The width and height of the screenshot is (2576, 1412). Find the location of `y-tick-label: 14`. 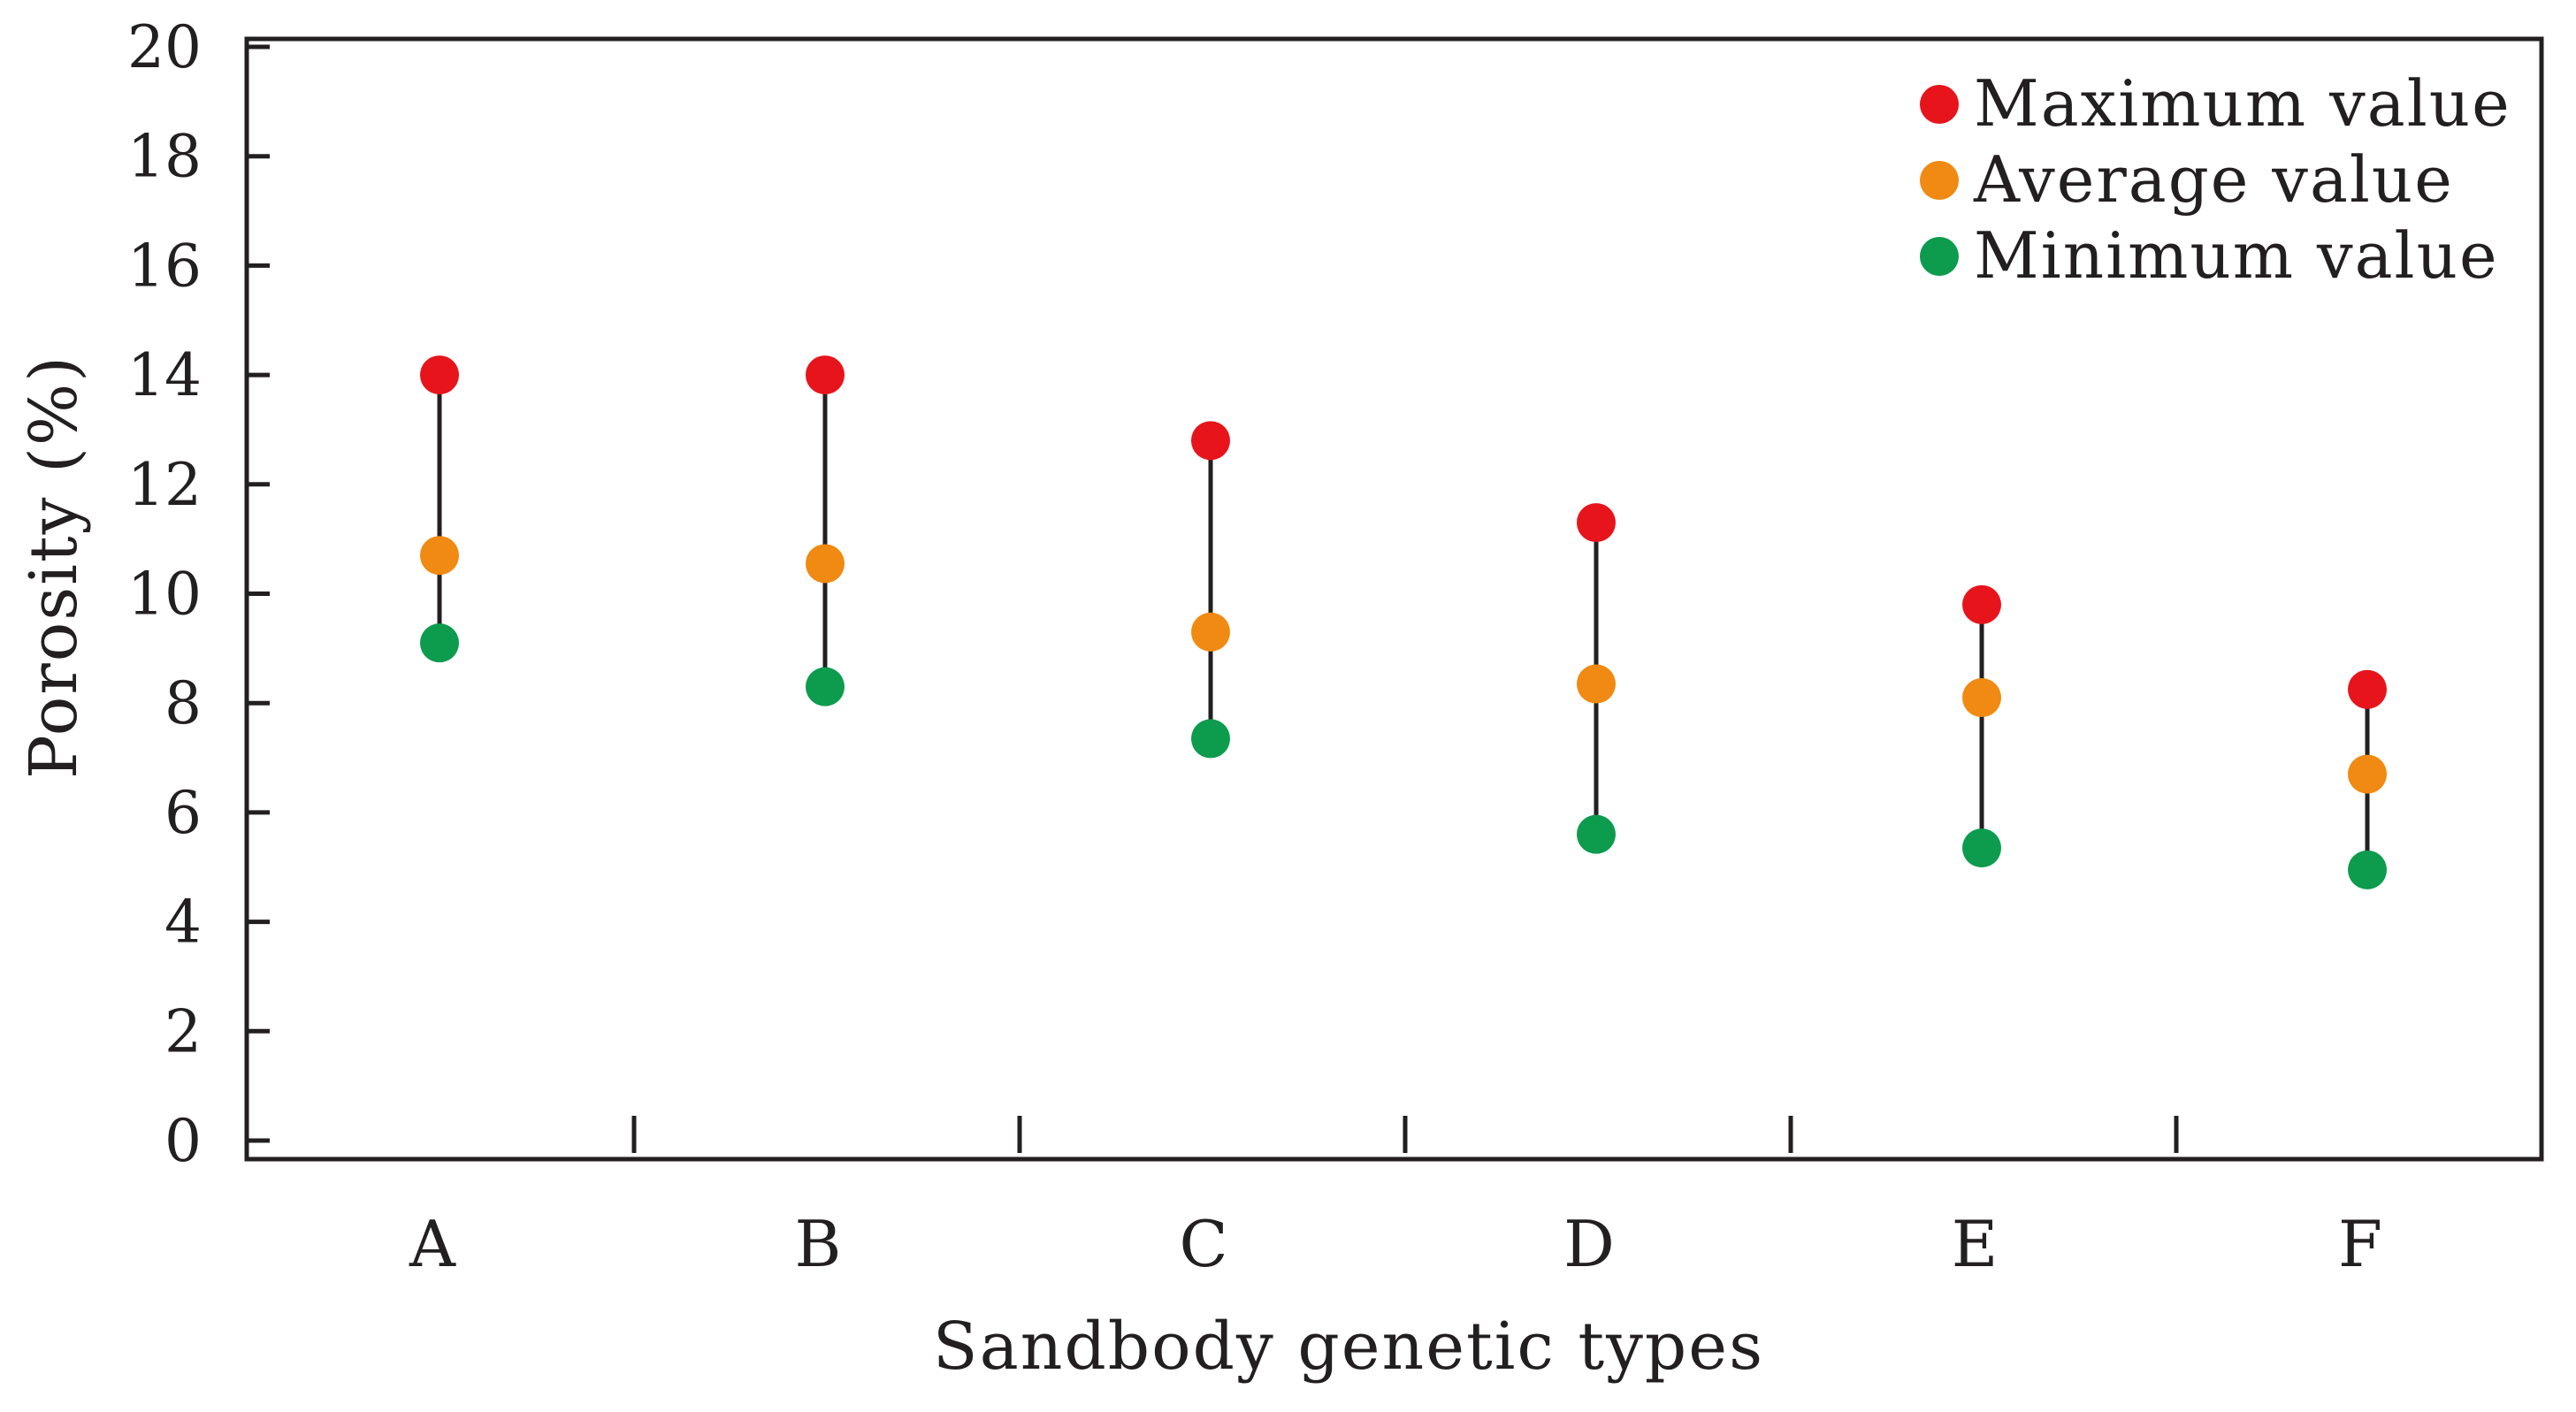

y-tick-label: 14 is located at coordinates (165, 375).